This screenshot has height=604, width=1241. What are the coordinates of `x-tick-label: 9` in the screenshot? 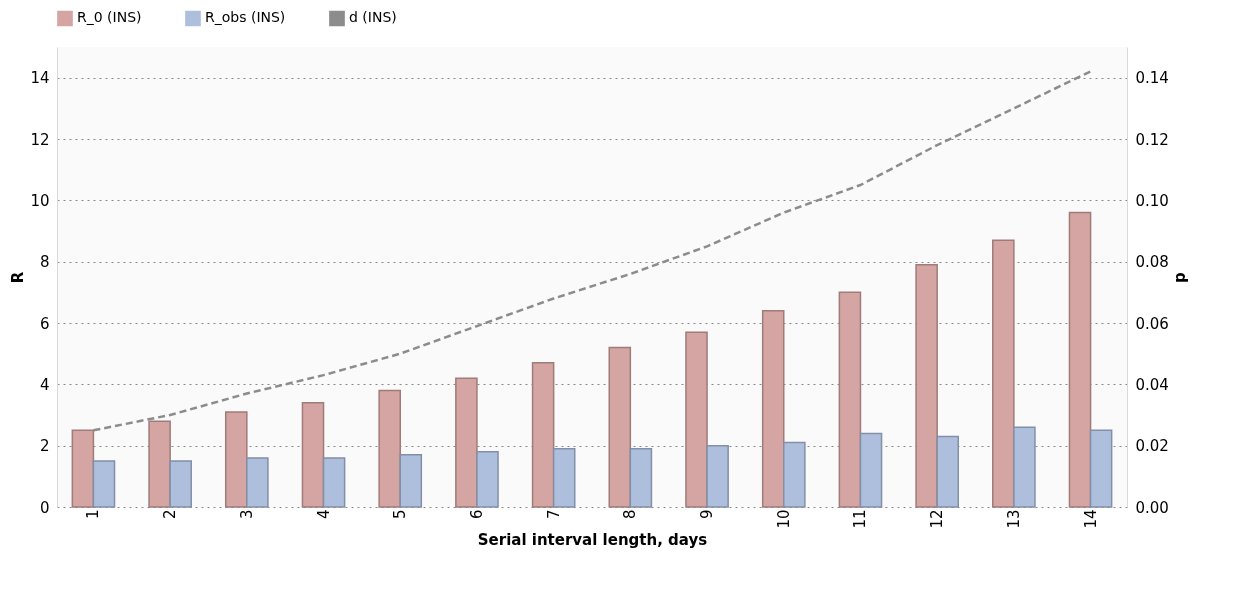 It's located at (707, 514).